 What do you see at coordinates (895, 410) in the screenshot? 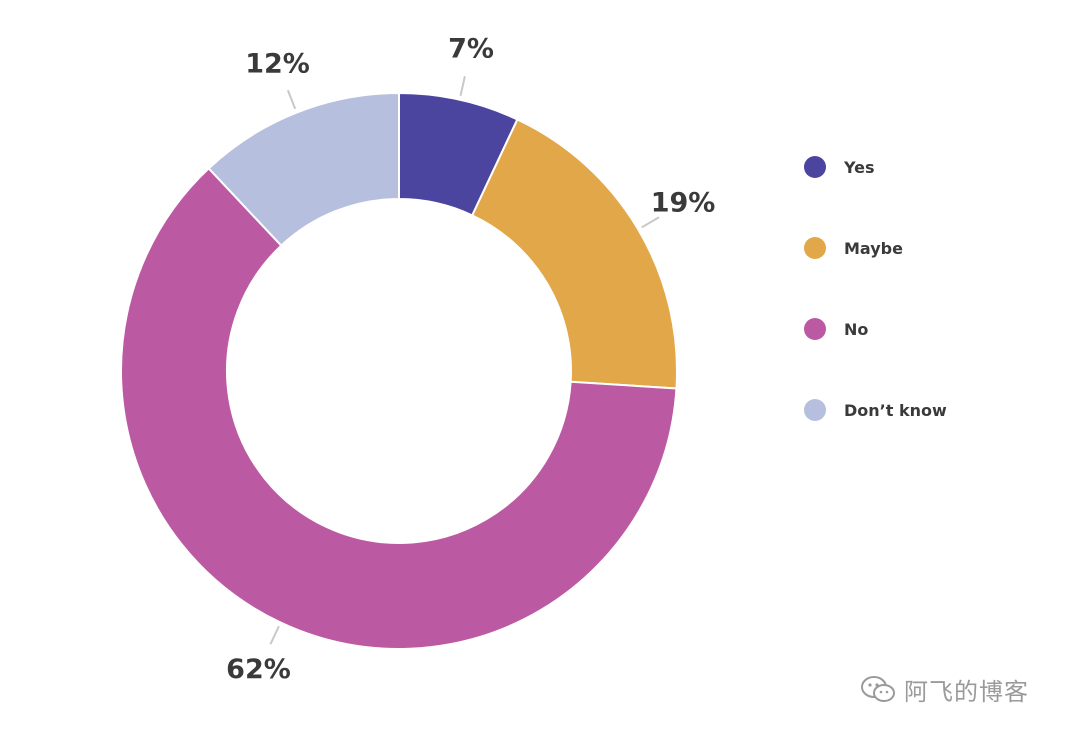
I see `legend-label-dont-know: Don’t know` at bounding box center [895, 410].